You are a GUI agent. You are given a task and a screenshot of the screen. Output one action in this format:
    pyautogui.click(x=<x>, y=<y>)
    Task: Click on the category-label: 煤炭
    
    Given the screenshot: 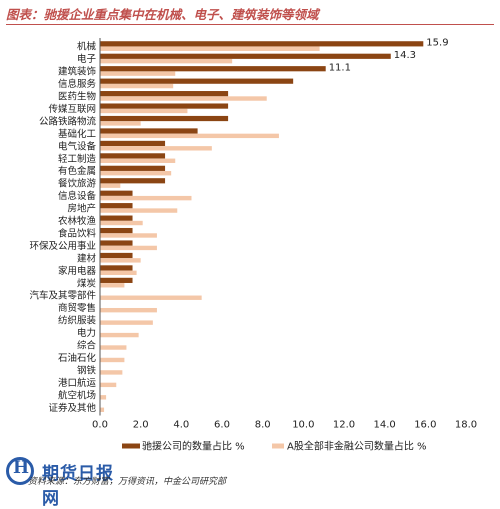 What is the action you would take?
    pyautogui.click(x=87, y=283)
    